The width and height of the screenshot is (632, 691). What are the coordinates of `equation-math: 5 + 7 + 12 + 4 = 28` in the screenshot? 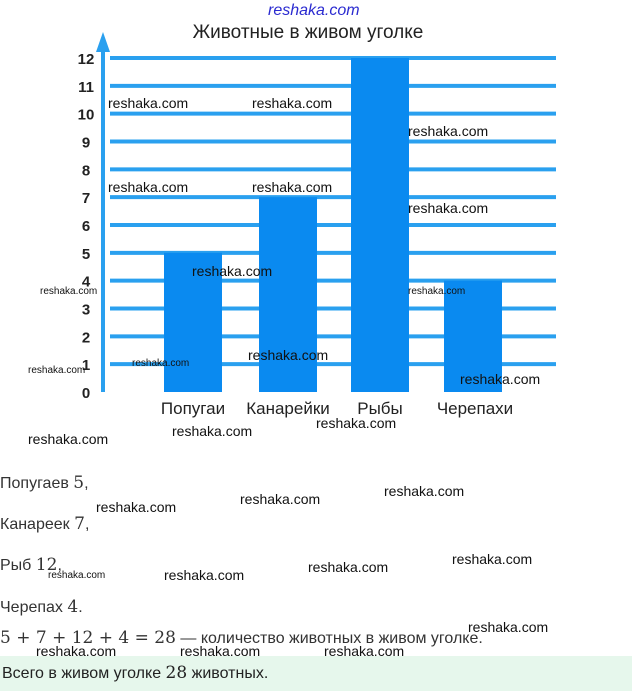 It's located at (88, 638).